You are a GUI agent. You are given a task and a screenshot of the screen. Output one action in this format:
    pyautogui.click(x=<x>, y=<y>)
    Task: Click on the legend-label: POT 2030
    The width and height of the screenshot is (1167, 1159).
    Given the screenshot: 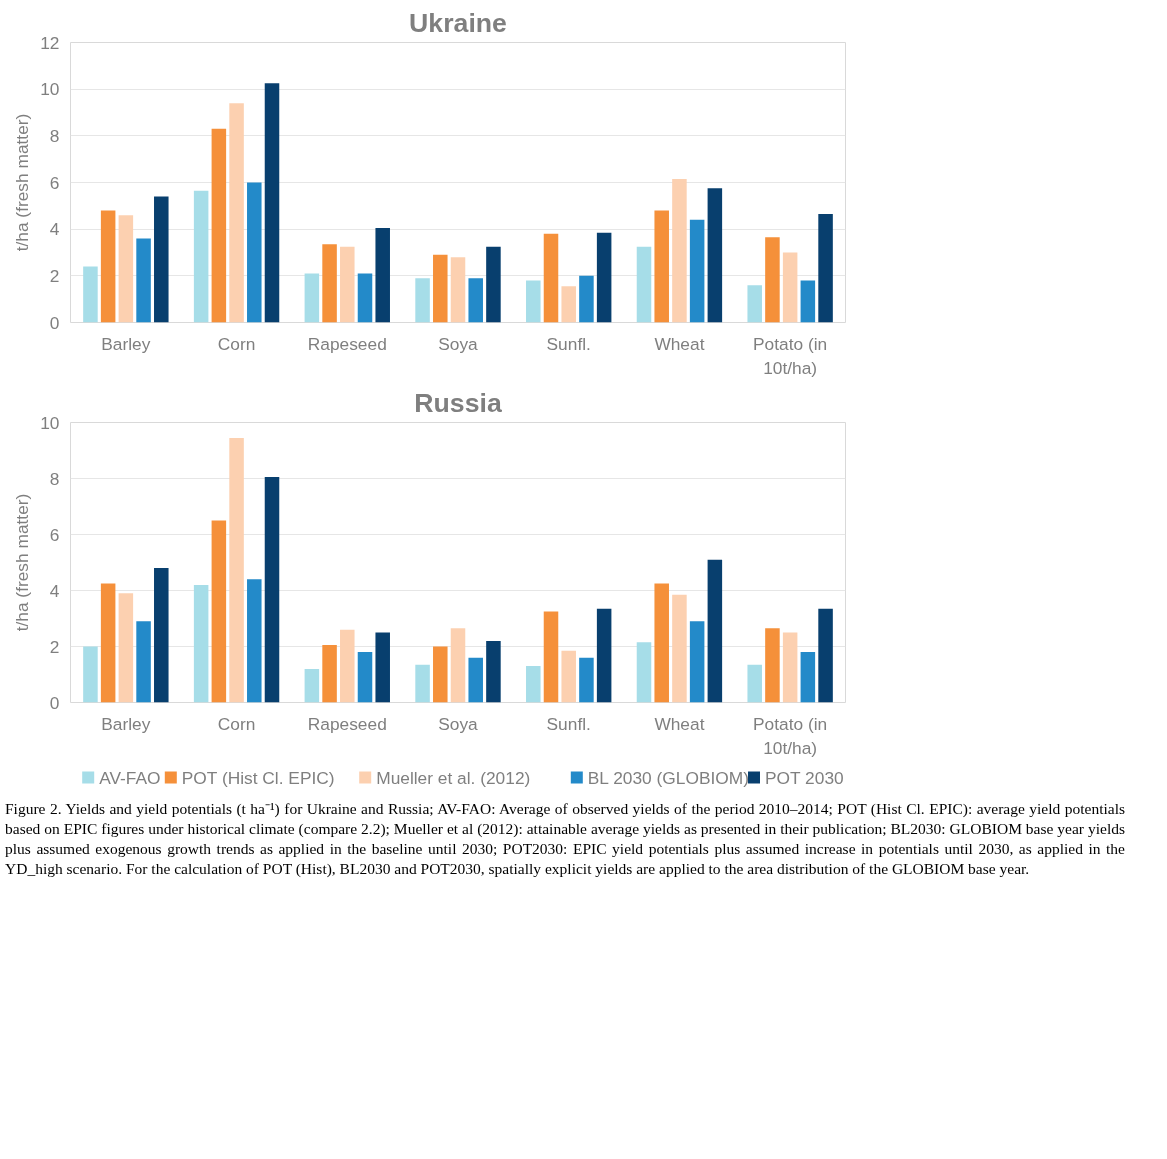 What is the action you would take?
    pyautogui.click(x=804, y=777)
    